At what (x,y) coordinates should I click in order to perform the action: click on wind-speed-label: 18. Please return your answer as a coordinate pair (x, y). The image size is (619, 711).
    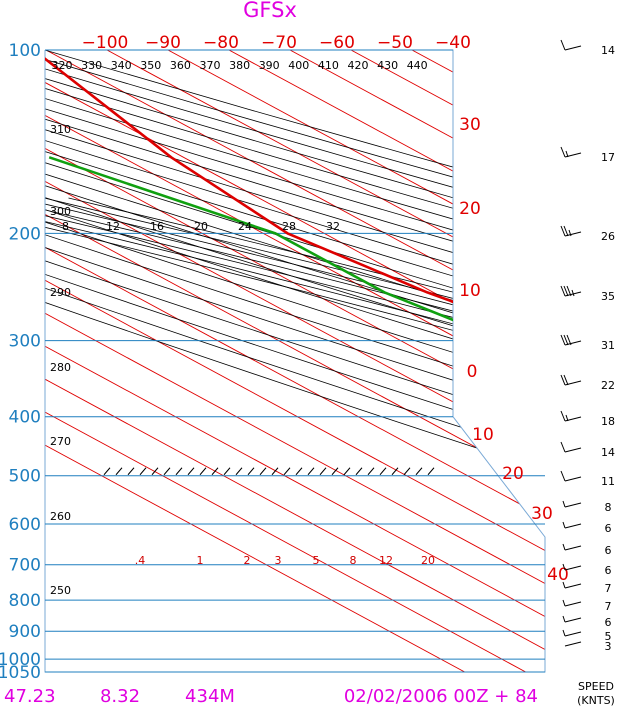
    Looking at the image, I should click on (608, 421).